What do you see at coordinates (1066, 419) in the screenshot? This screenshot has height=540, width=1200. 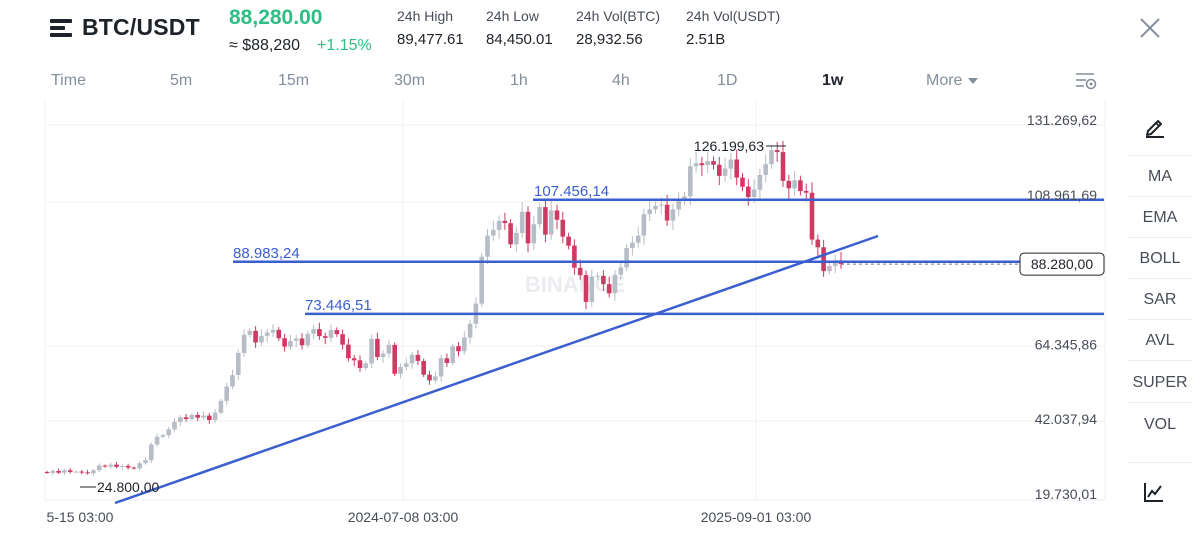 I see `y-tick-label: 42.037,94` at bounding box center [1066, 419].